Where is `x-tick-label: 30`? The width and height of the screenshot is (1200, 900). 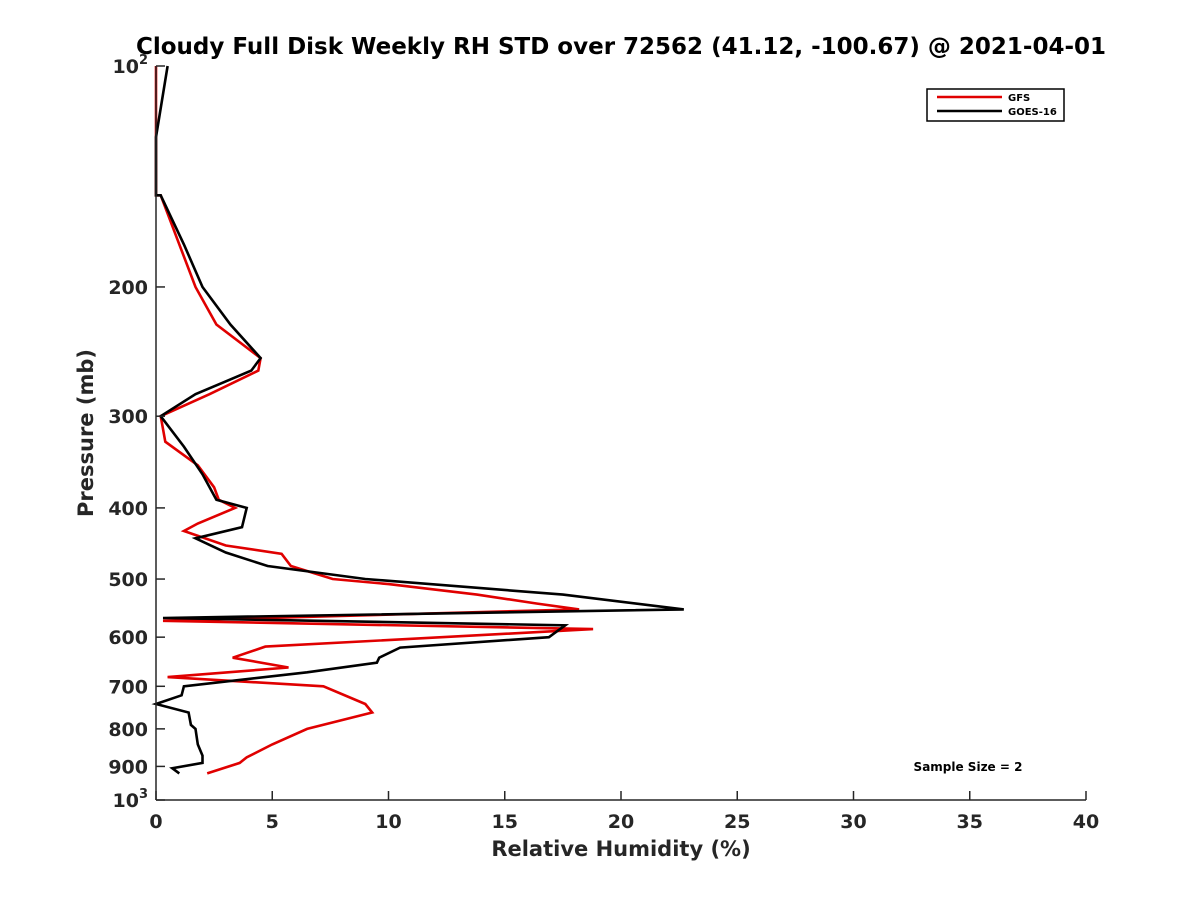 x-tick-label: 30 is located at coordinates (853, 822).